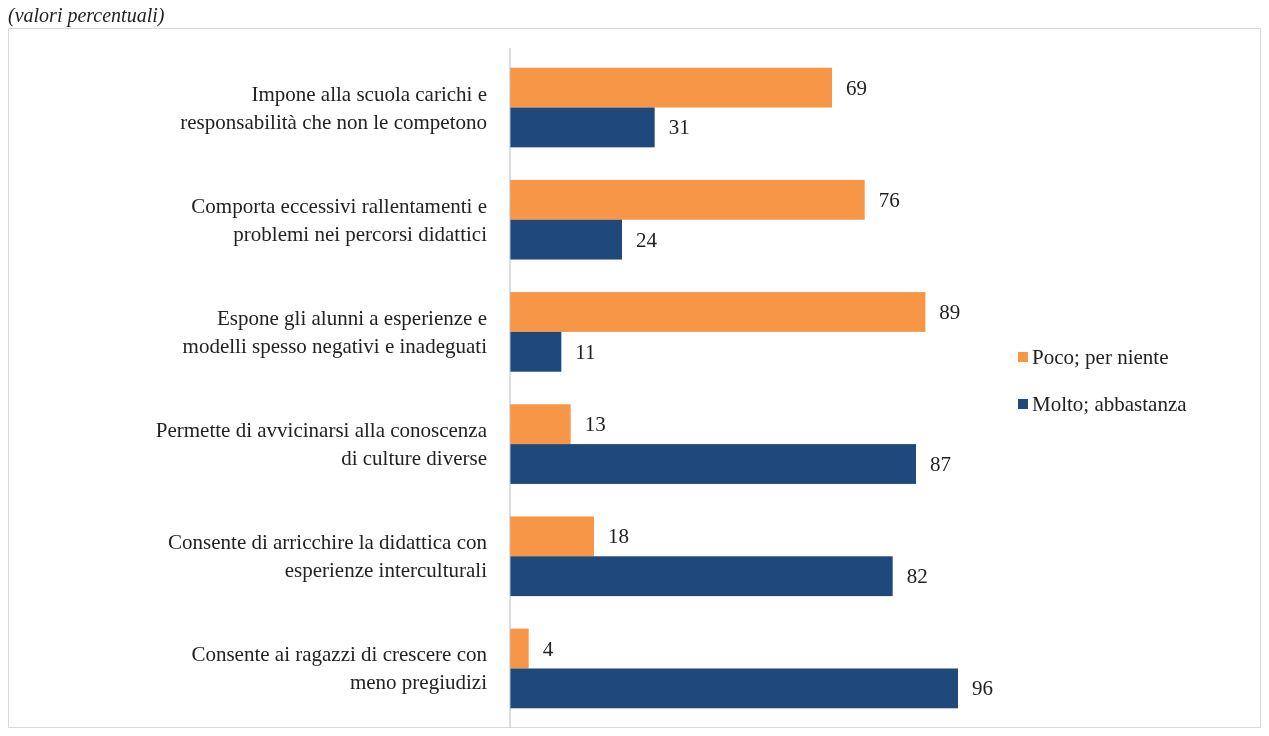 Image resolution: width=1269 pixels, height=736 pixels. I want to click on data-label: 89, so click(950, 311).